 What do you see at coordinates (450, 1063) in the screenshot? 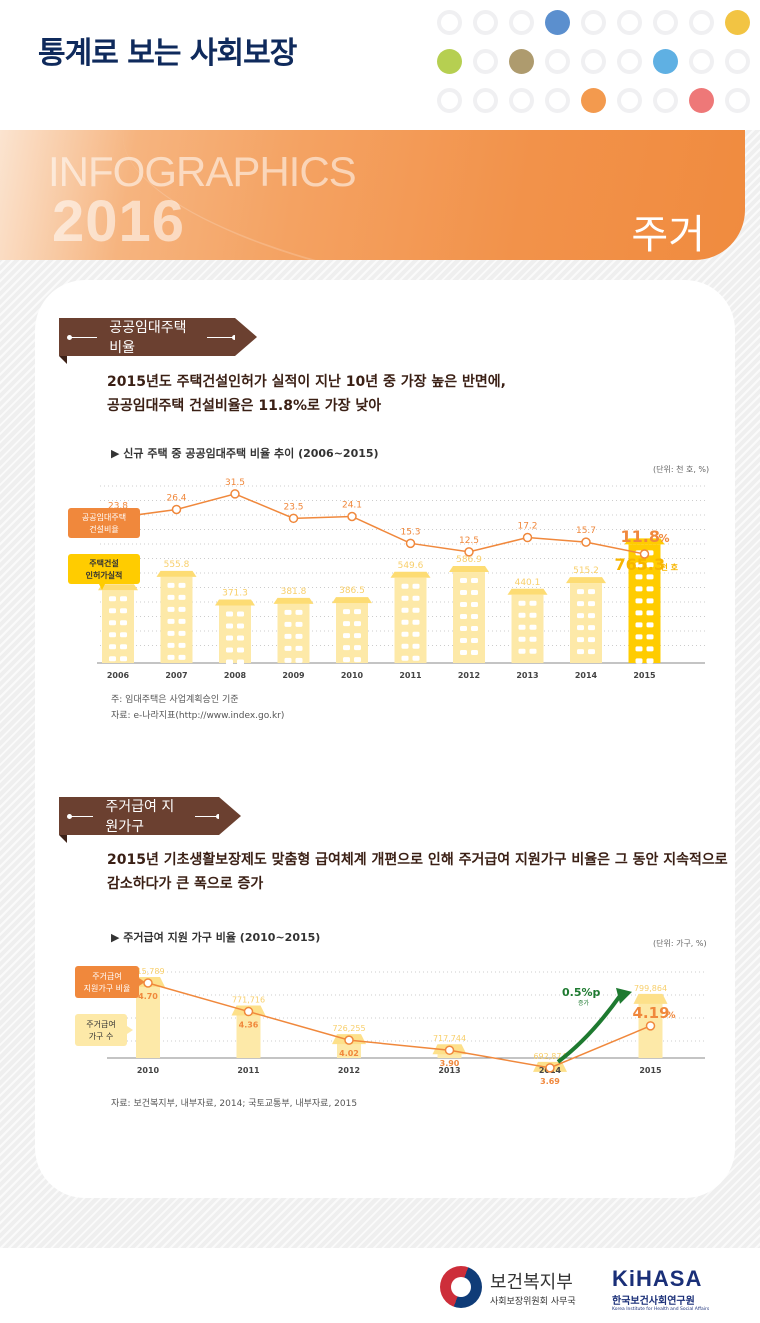
I see `svg-text: 3.90` at bounding box center [450, 1063].